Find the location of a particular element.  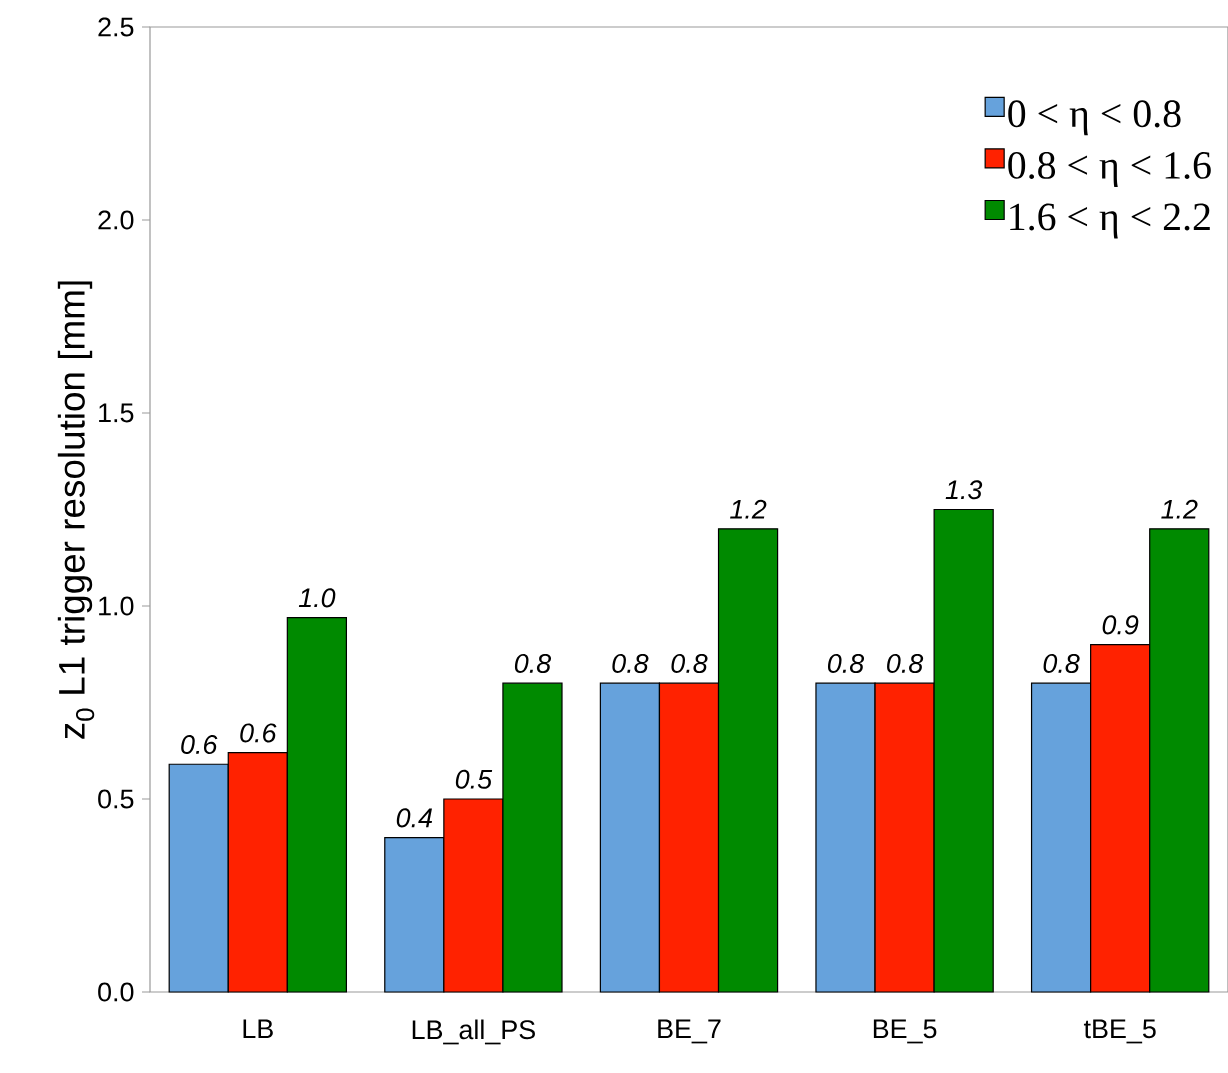

y-axis-title: z$_{0}$ L1 trigger resolution [mm] is located at coordinates (76, 510).